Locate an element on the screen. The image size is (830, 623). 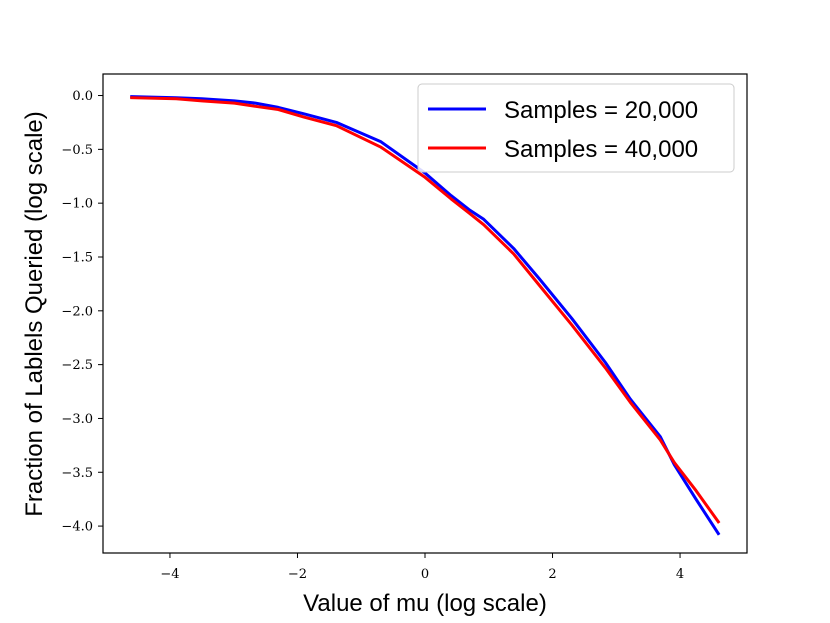
y-tick-label: −1.0 is located at coordinates (77, 204).